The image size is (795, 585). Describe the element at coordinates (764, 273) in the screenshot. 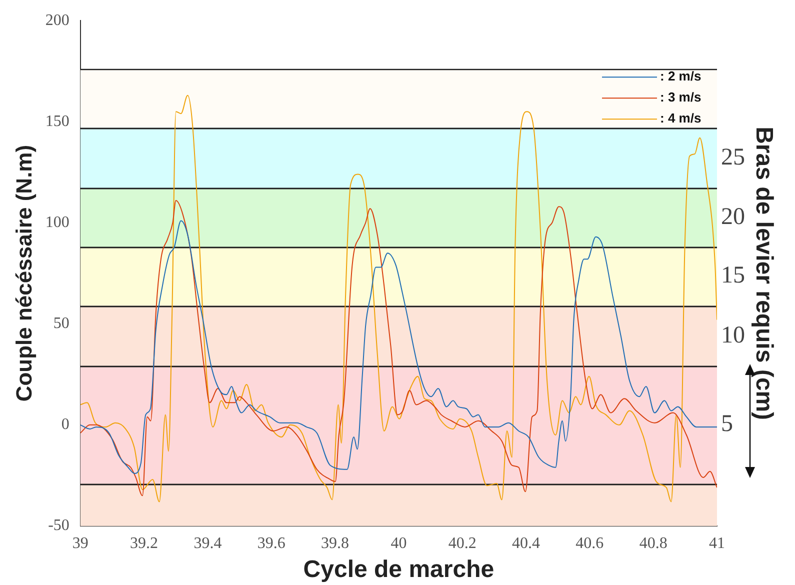

I see `y2-axis-title: Bras de levier requis (cm)` at that location.